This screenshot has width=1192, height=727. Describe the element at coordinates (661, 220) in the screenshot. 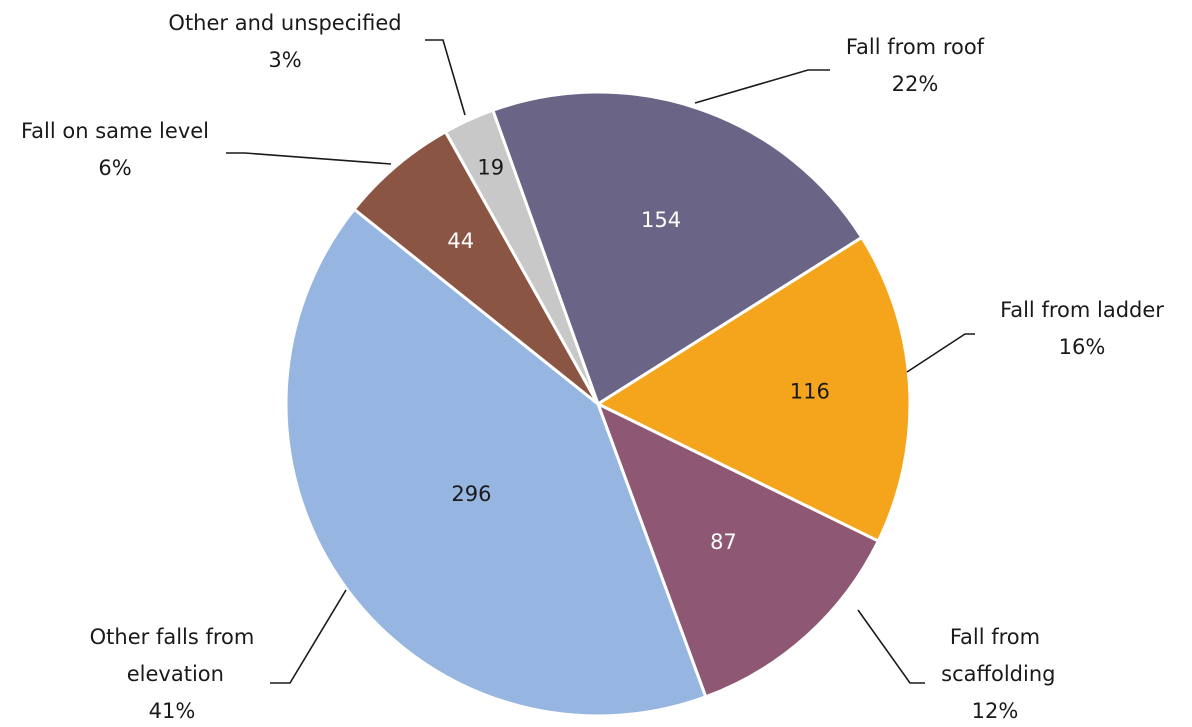

I see `slice-value-label: 154` at that location.